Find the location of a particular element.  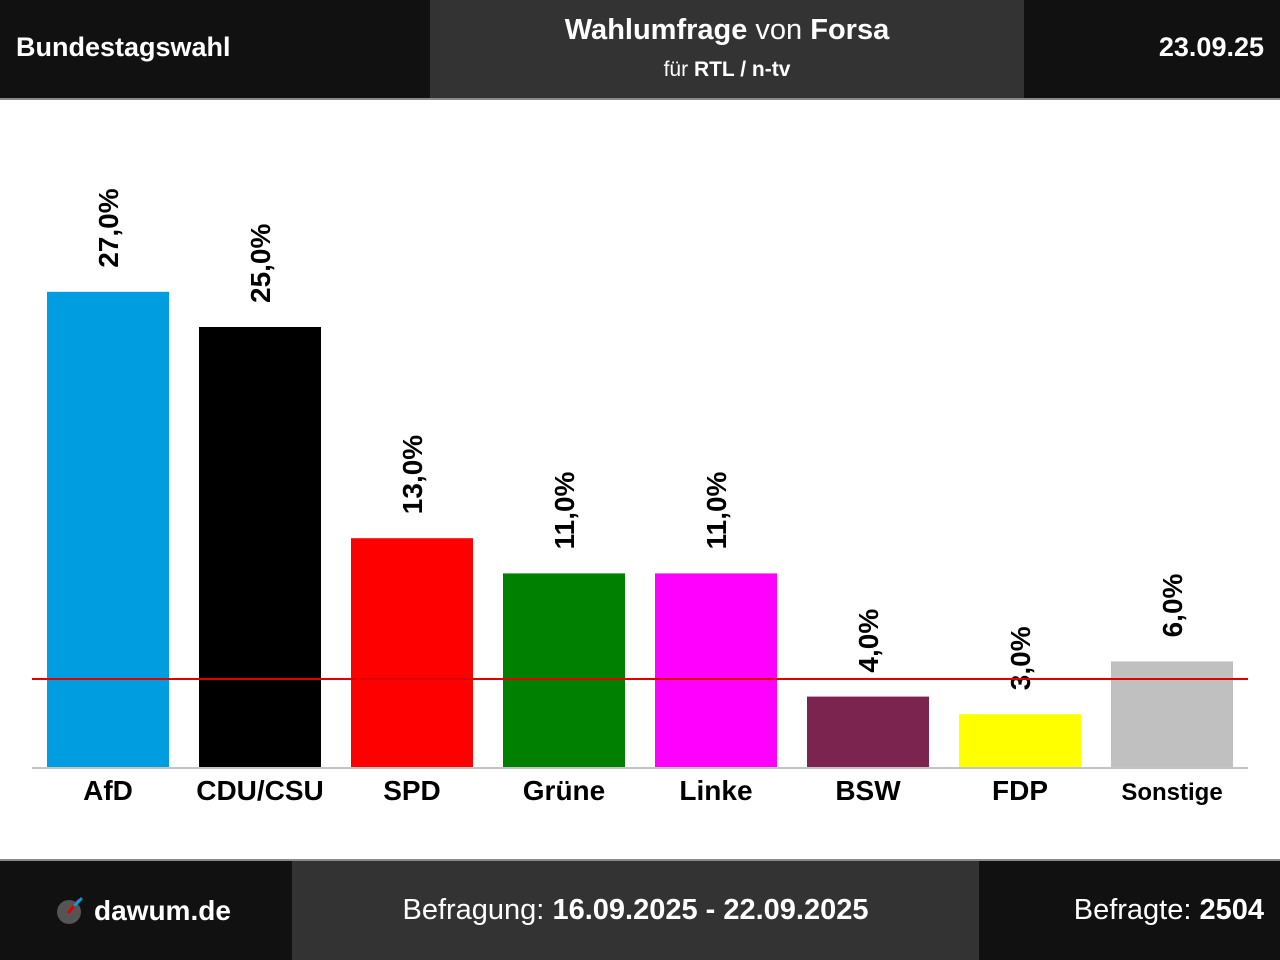

value-label-spd: 13,0% is located at coordinates (412, 474).